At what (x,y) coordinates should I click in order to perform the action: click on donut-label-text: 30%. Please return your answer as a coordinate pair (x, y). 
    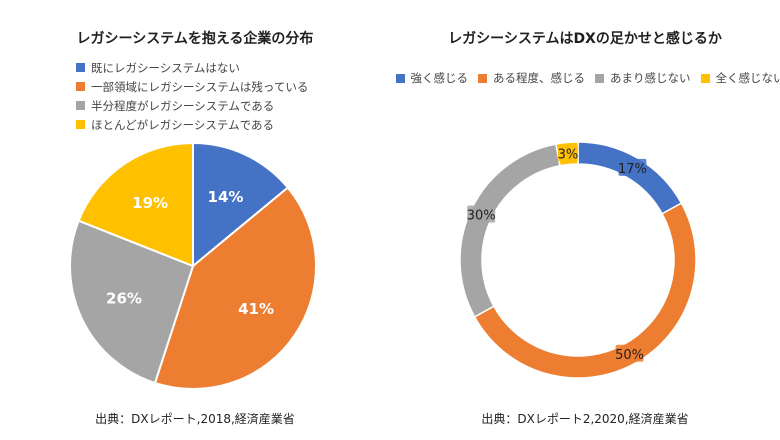
    Looking at the image, I should click on (481, 215).